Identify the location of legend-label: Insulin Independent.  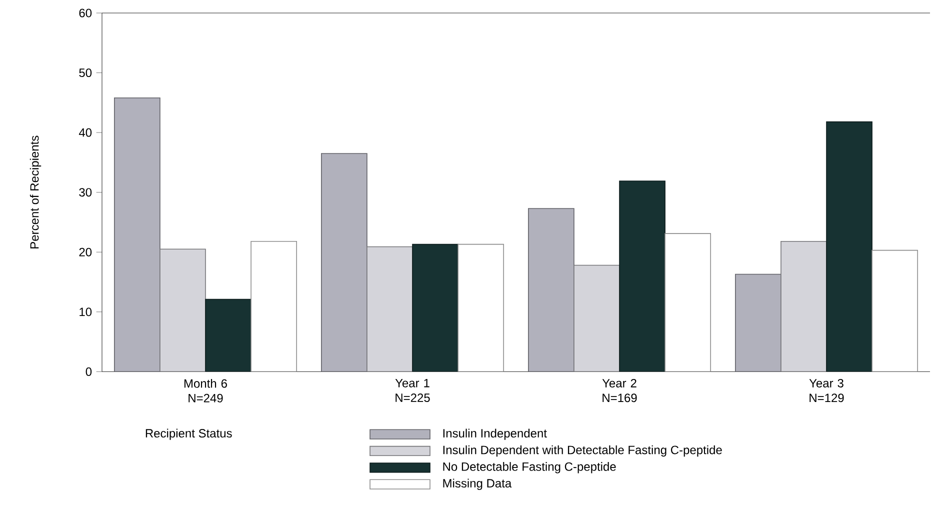
(495, 434).